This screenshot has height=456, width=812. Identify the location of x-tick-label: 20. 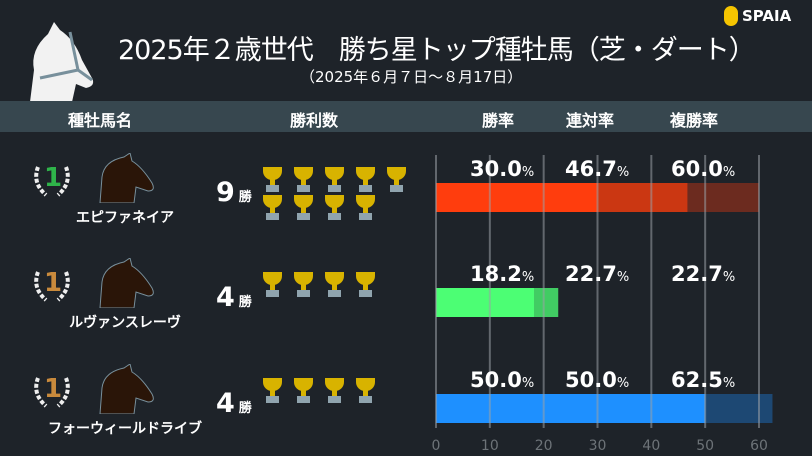
(544, 446).